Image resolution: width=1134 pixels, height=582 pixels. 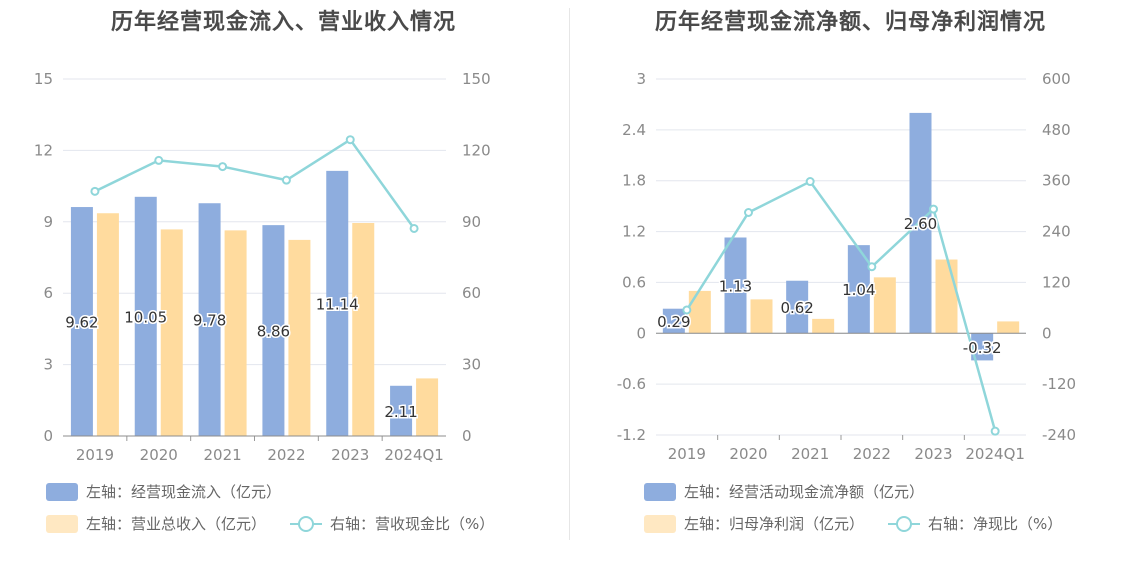 I want to click on y-left-tick-label: 0.6, so click(x=634, y=282).